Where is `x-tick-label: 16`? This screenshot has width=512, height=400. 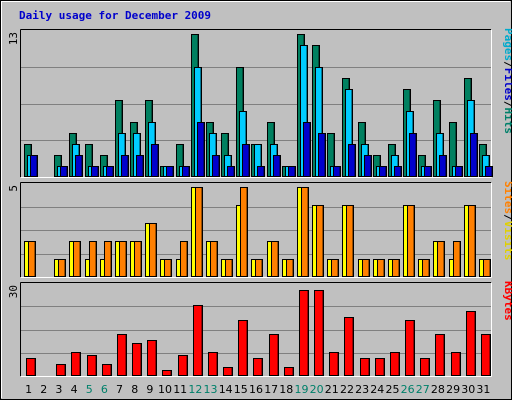
x-tick-label: 16 is located at coordinates (256, 389).